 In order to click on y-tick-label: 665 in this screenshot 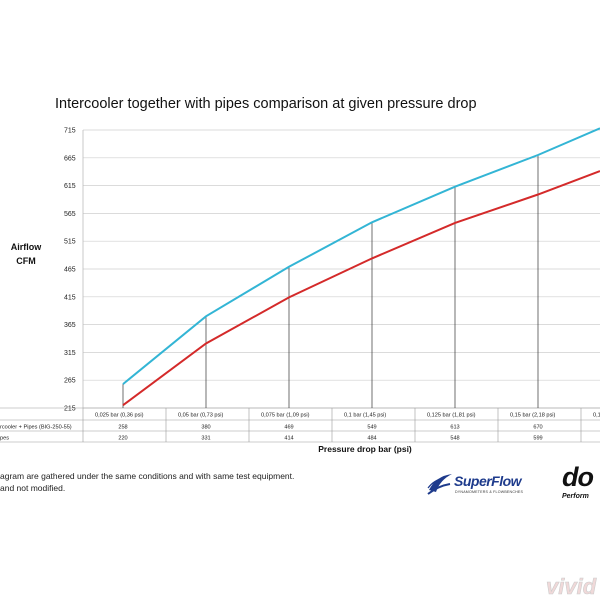, I will do `click(70, 158)`.